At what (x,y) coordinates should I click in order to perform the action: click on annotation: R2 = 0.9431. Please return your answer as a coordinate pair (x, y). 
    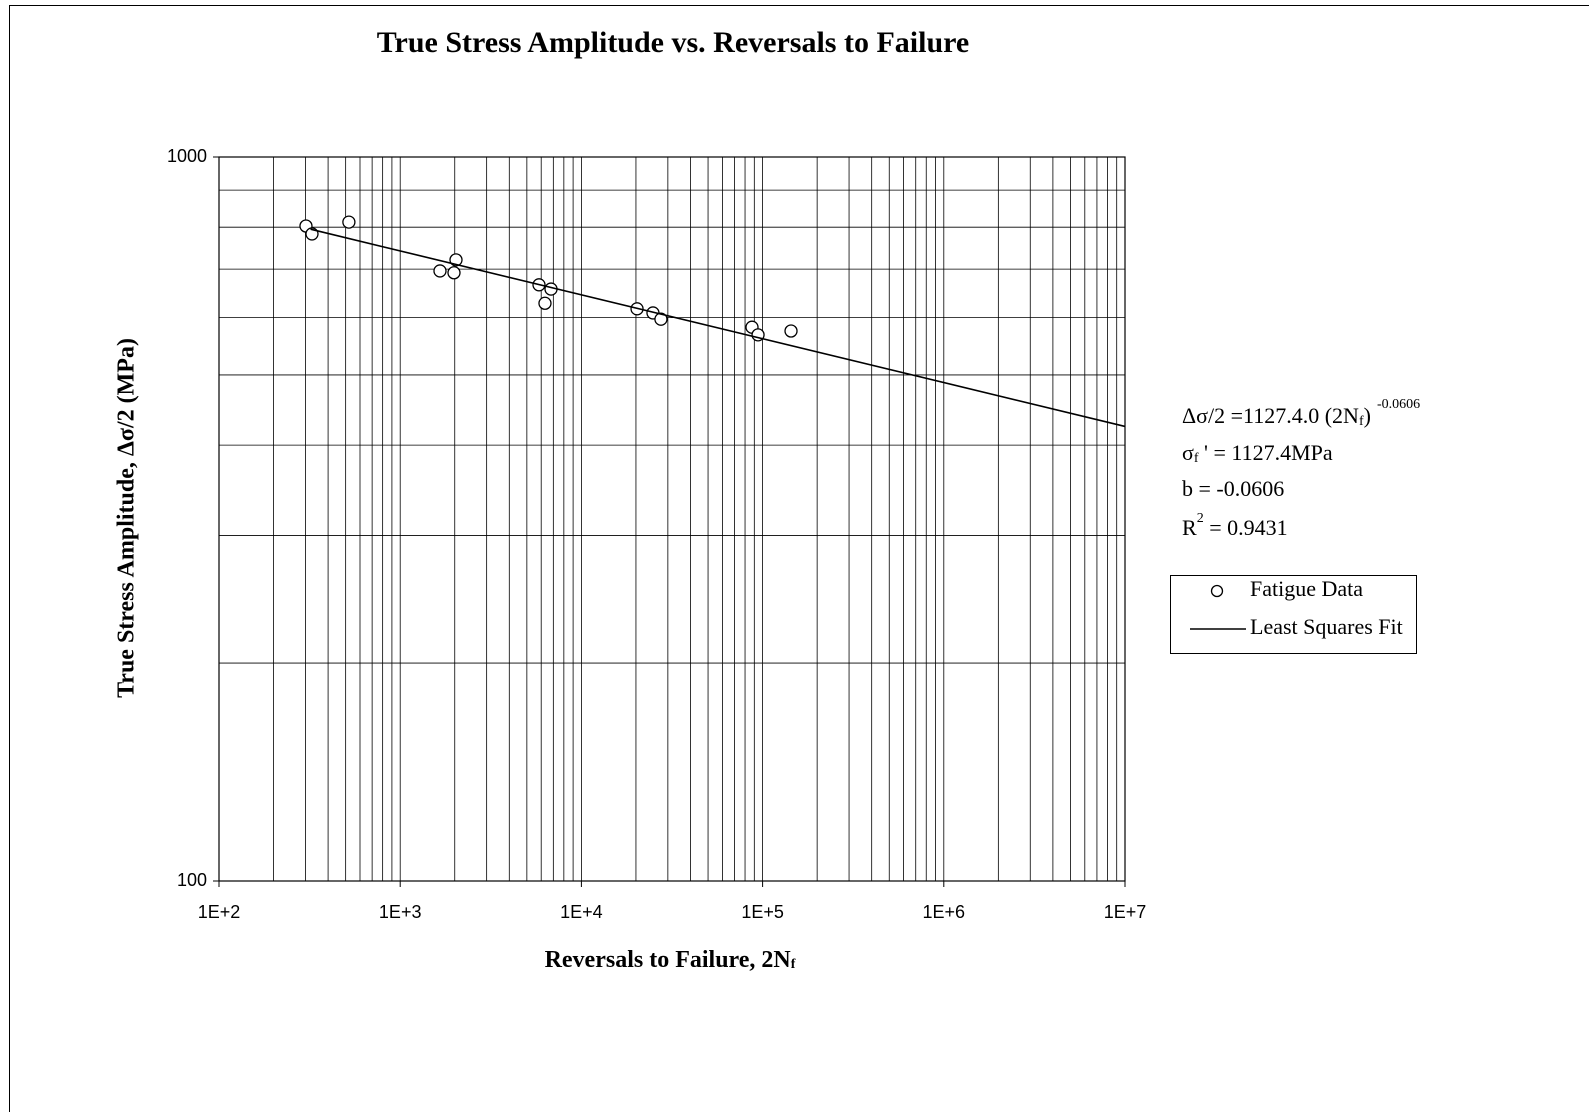
    Looking at the image, I should click on (1235, 525).